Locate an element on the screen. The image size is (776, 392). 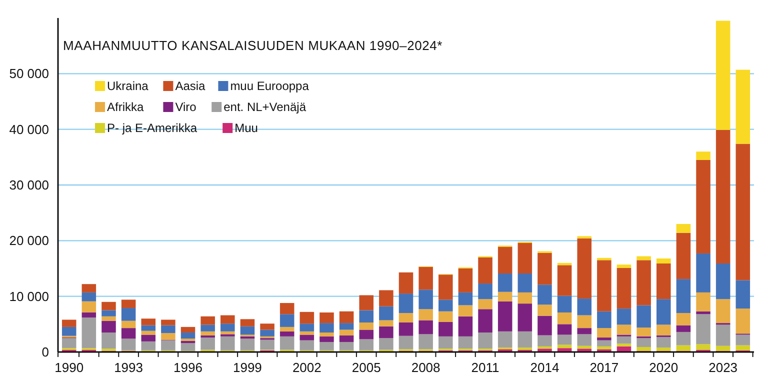
x-tick-label: 2020 is located at coordinates (663, 367).